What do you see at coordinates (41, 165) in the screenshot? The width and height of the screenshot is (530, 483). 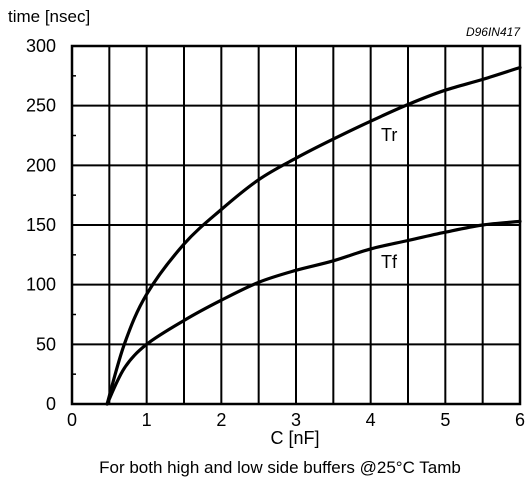 I see `y-tick-label: 200` at bounding box center [41, 165].